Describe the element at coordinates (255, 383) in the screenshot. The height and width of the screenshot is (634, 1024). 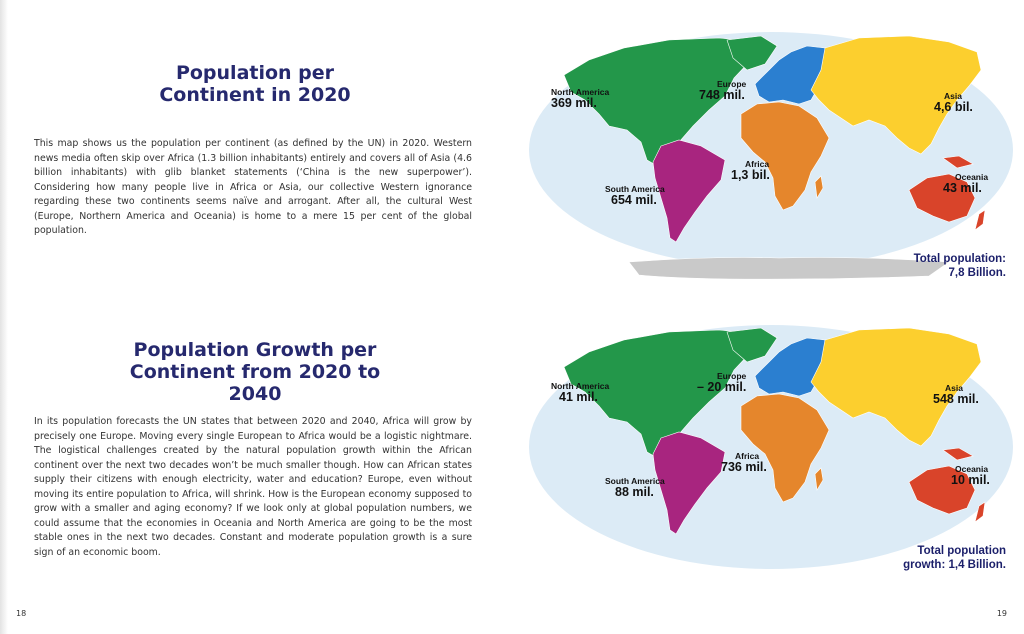
I see `title-line: Continent from 2020 to 2040` at that location.